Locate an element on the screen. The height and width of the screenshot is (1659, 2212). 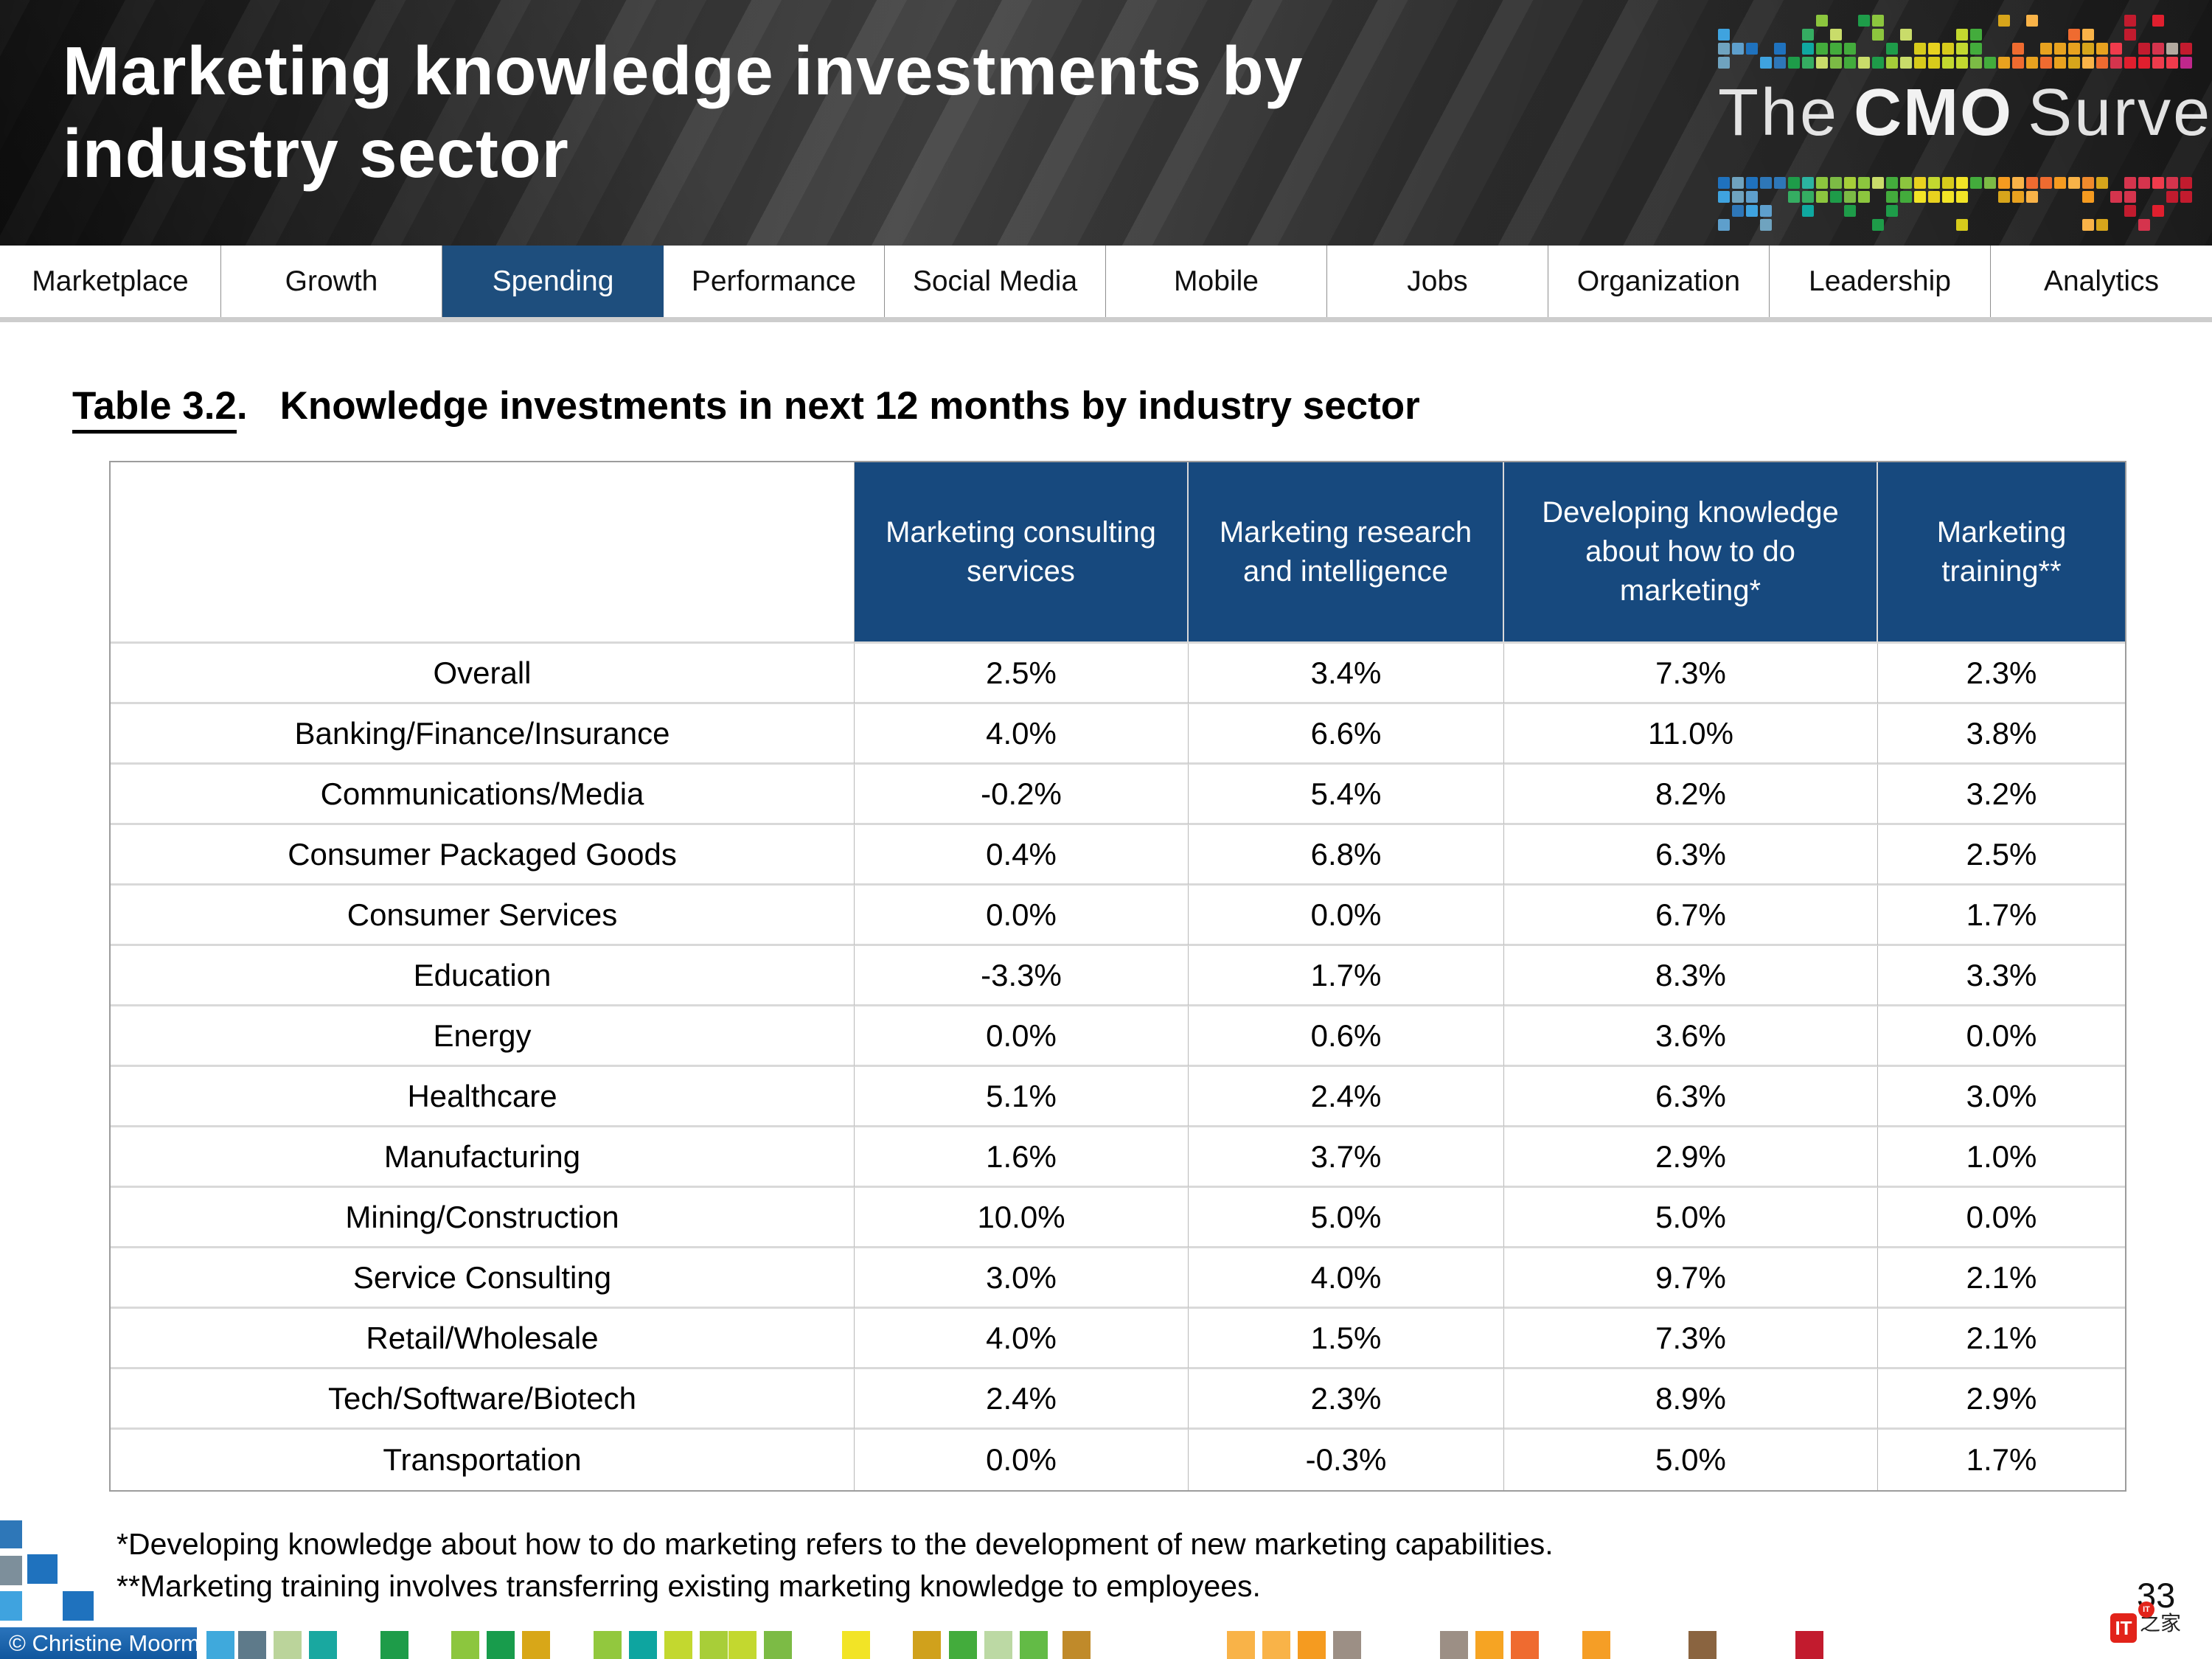
logo-cmo: CMO is located at coordinates (1934, 113).